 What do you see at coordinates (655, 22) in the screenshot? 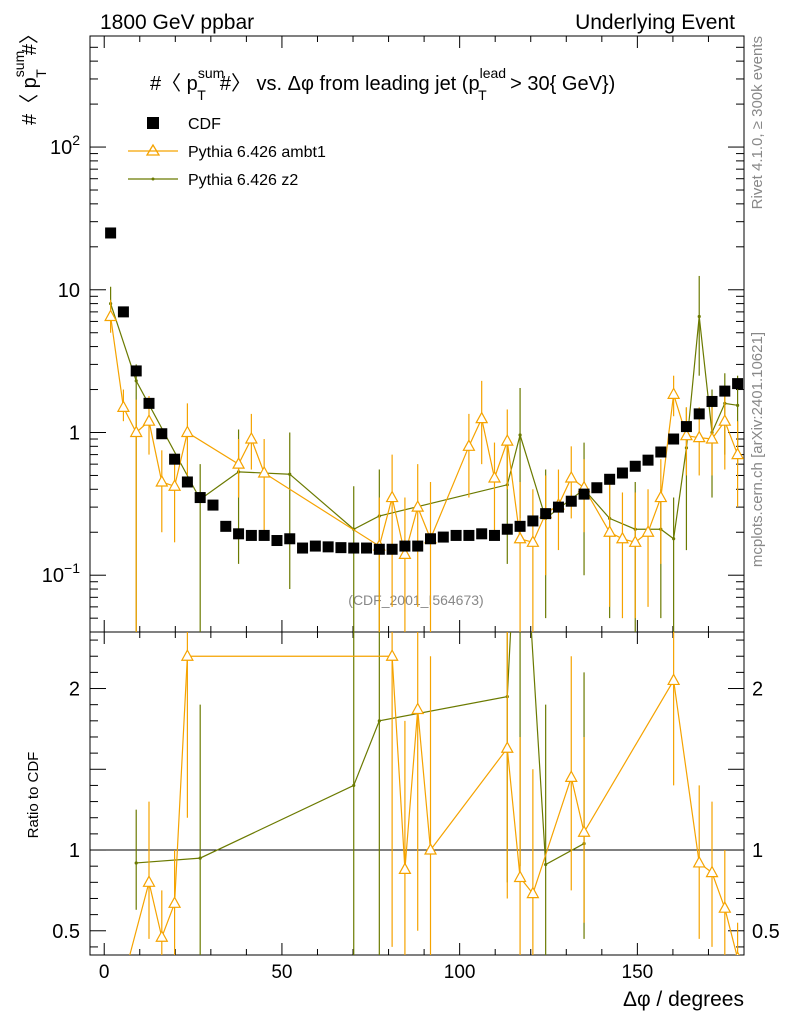
I see `header-right: Underlying Event` at bounding box center [655, 22].